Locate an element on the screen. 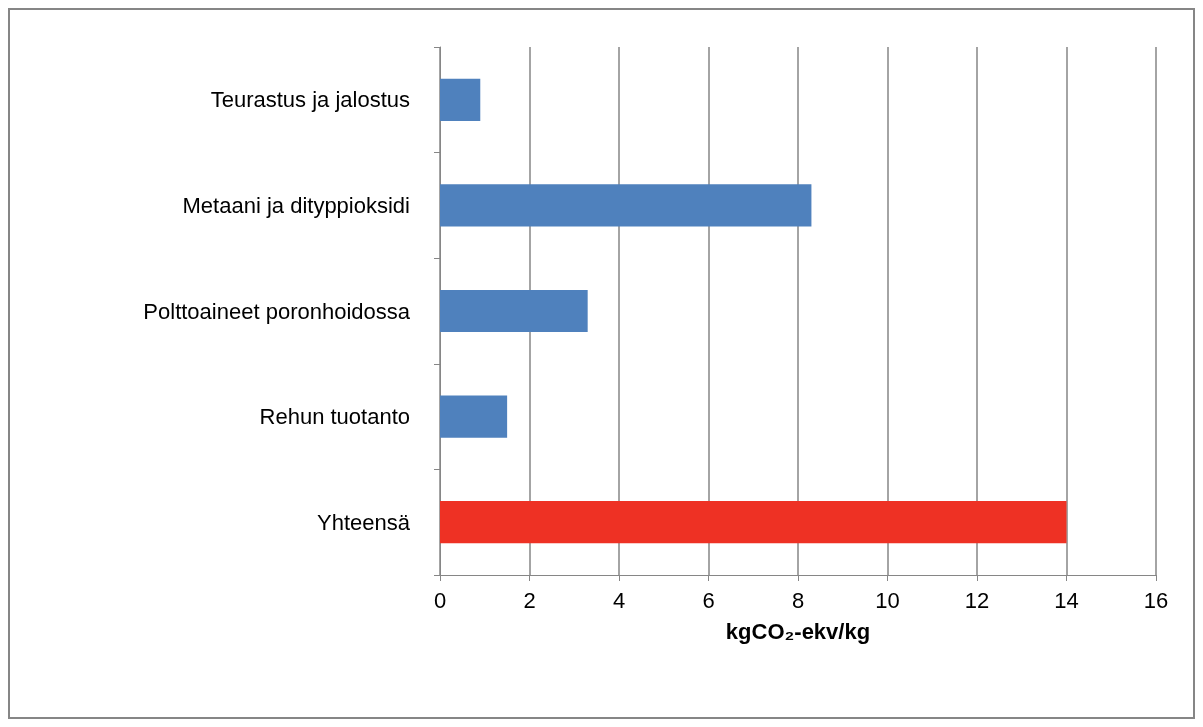 This screenshot has height=727, width=1203. x-tick-label: 14 is located at coordinates (1066, 600).